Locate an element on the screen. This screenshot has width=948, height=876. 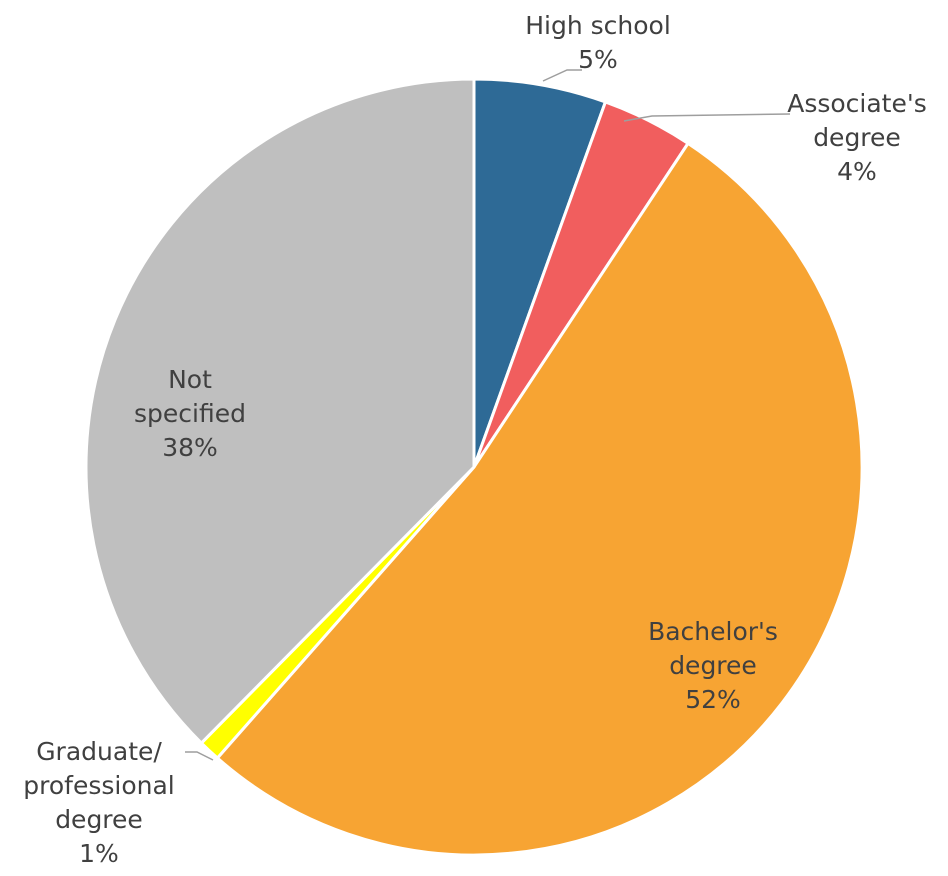
data-label-bachelor-s-degree: Bachelor's degree 52% is located at coordinates (713, 665).